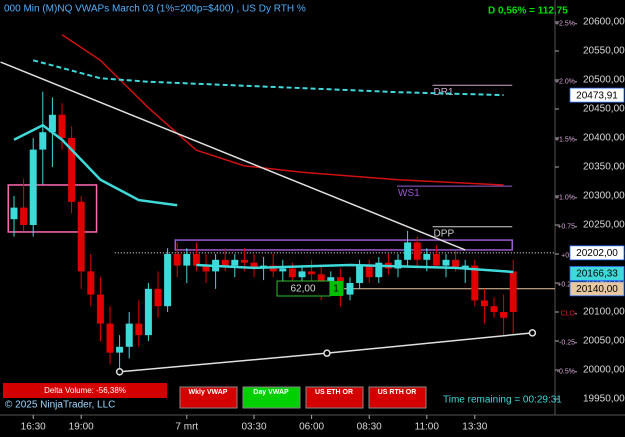 This screenshot has width=625, height=437. Describe the element at coordinates (604, 399) in the screenshot. I see `y-tick-label: 19950,00` at that location.